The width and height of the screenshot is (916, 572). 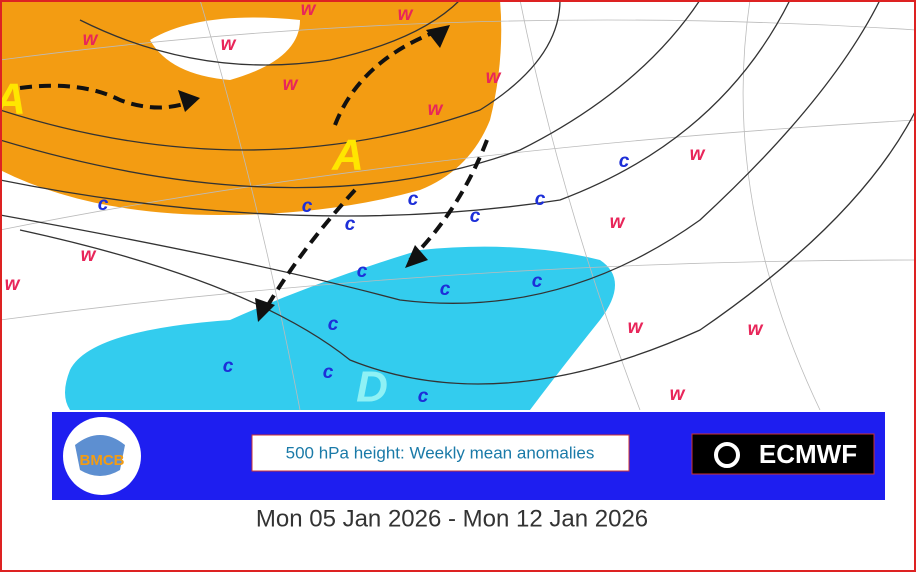 I want to click on map-title: 500 hPa height: Weekly mean anomalies, so click(x=440, y=452).